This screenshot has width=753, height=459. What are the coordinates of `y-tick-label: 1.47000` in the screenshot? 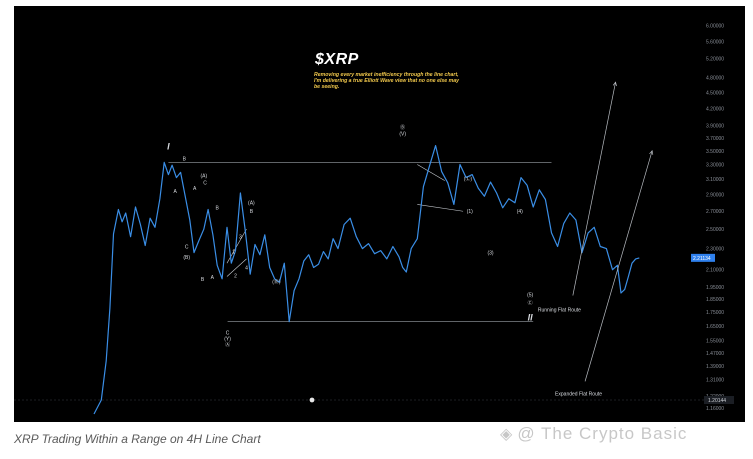 It's located at (715, 354).